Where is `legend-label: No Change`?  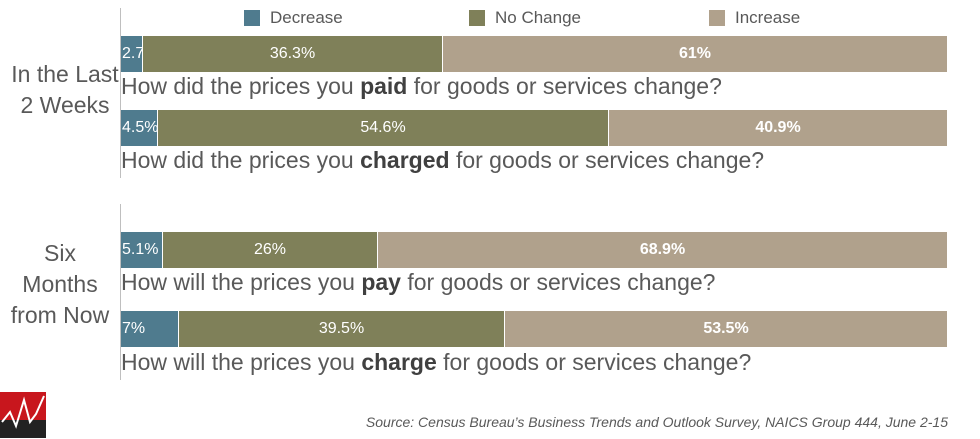 legend-label: No Change is located at coordinates (538, 17).